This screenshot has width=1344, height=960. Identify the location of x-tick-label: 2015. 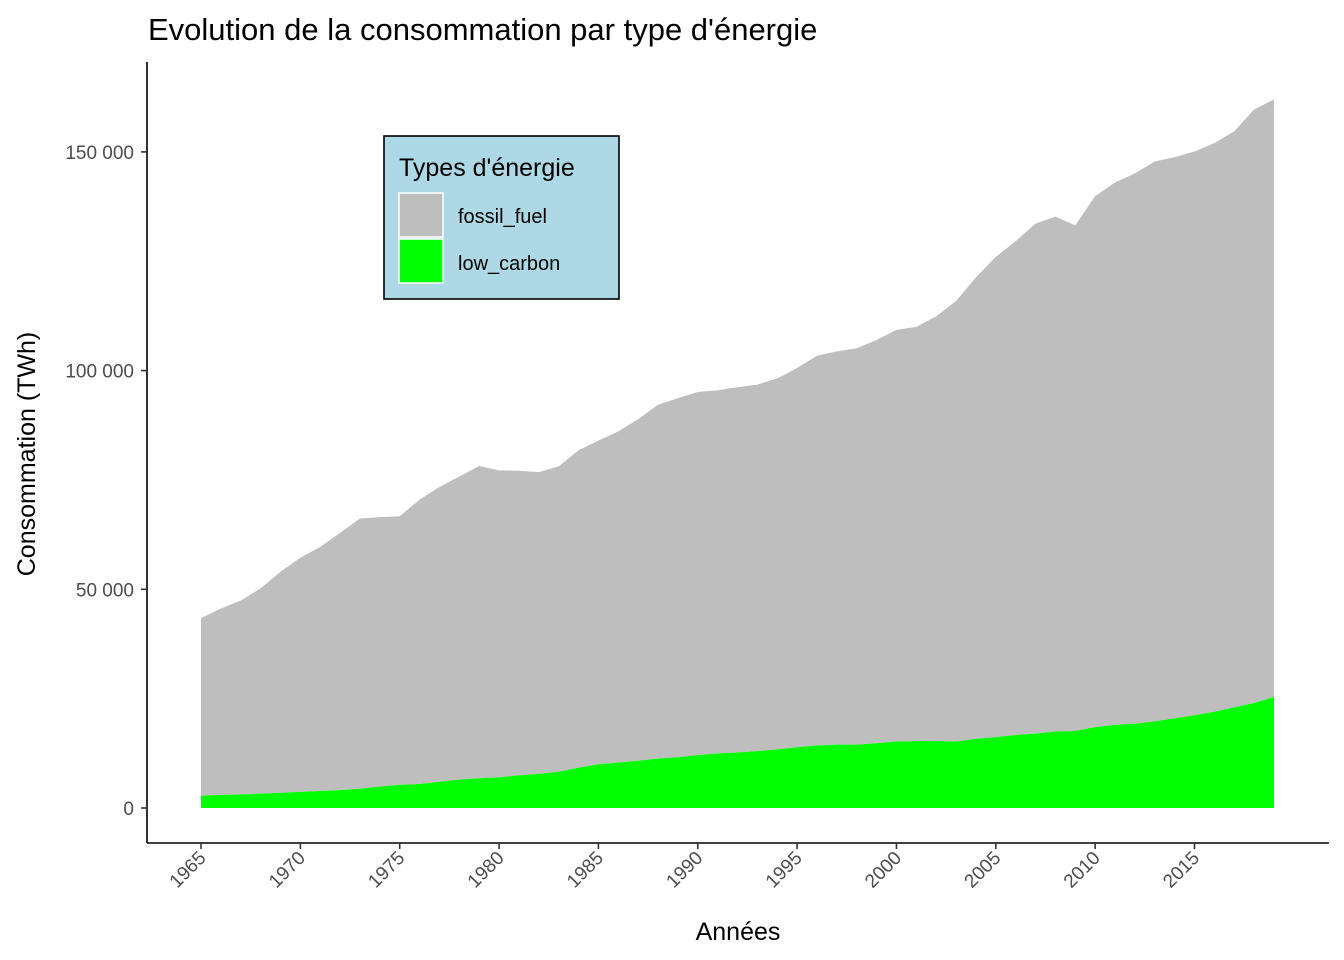
(1181, 870).